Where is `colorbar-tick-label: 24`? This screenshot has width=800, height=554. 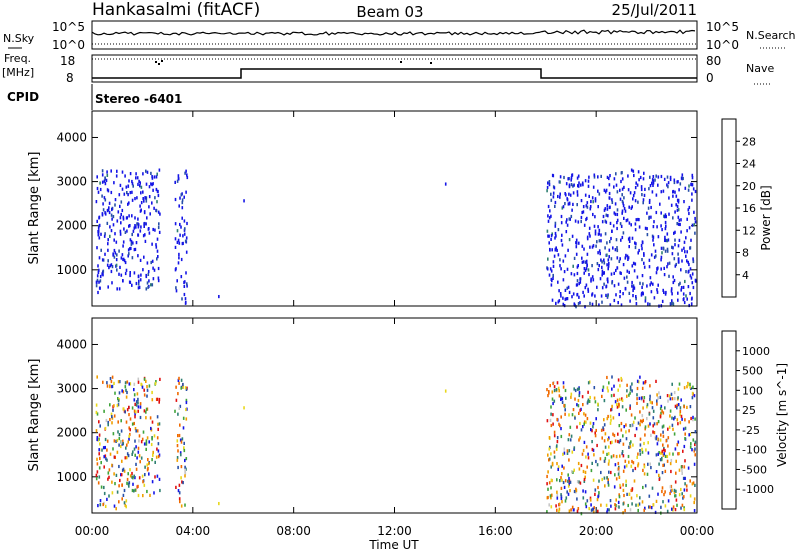
colorbar-tick-label: 24 is located at coordinates (749, 164).